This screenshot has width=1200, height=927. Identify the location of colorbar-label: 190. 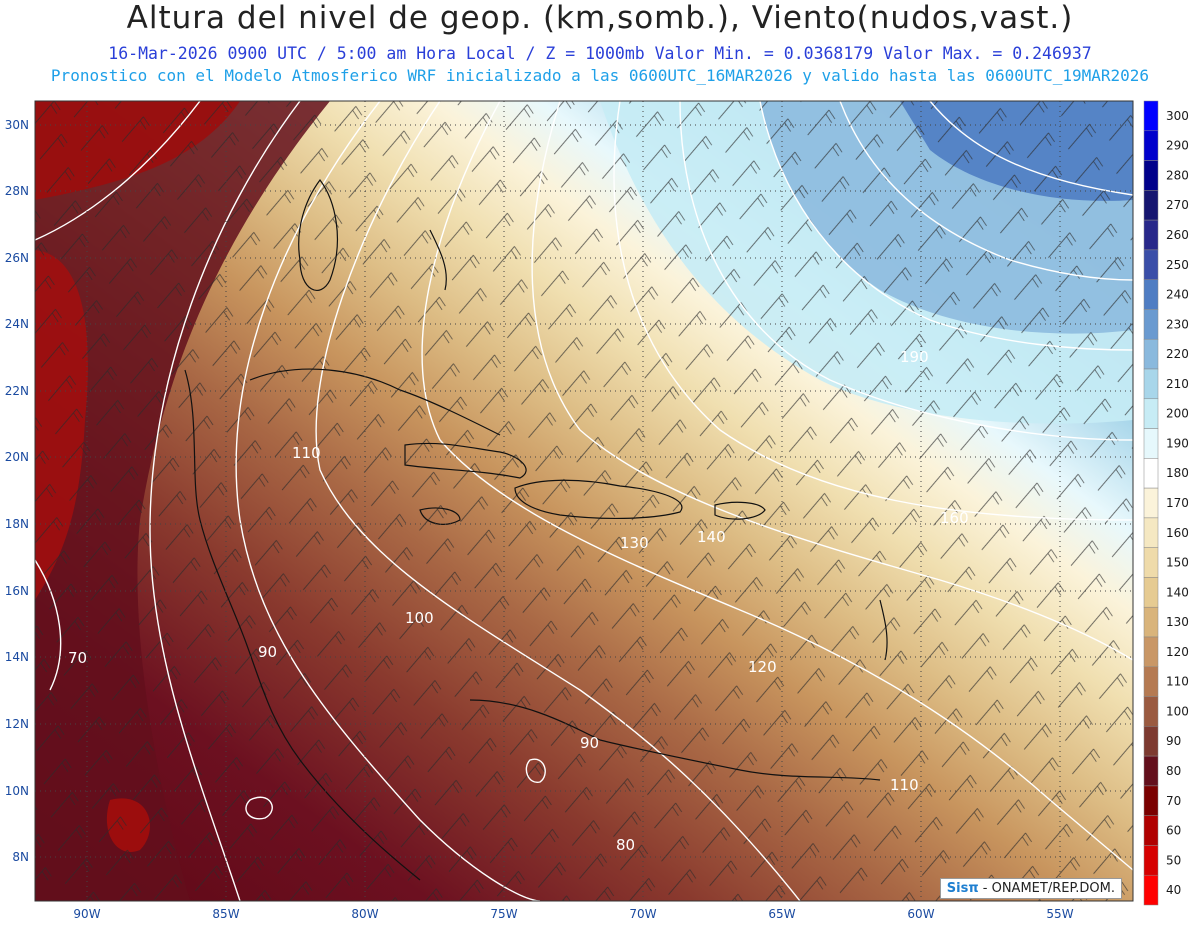
(1177, 443).